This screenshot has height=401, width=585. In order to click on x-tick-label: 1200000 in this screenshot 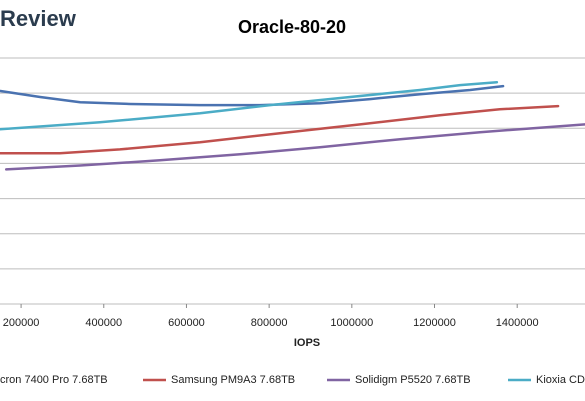, I will do `click(434, 323)`.